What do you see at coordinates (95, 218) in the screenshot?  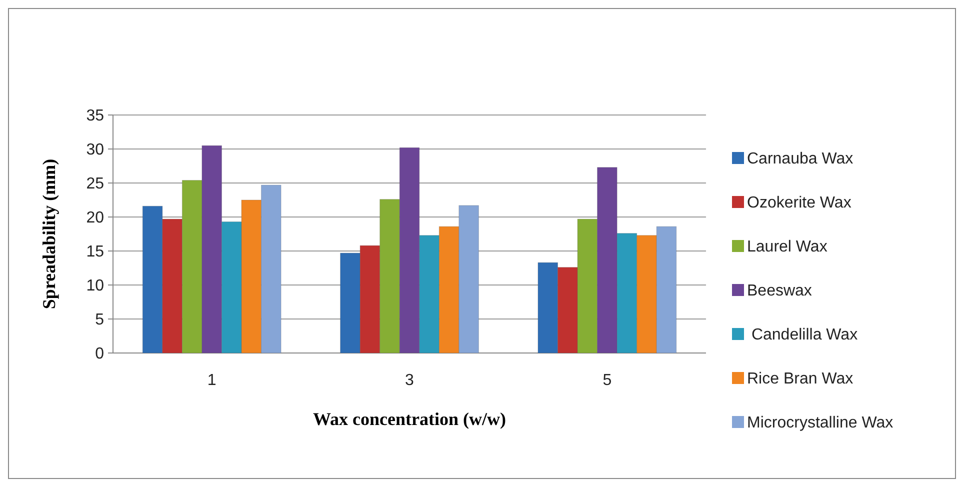 I see `y-tick-label: 20` at bounding box center [95, 218].